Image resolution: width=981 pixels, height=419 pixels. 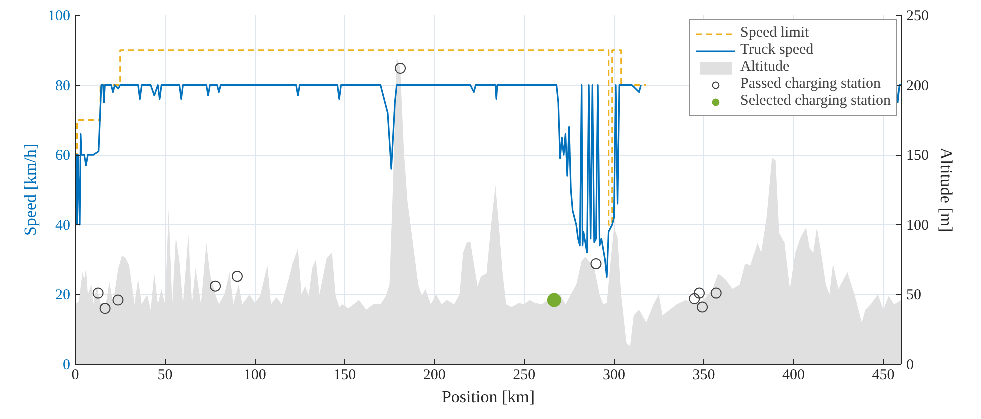 I want to click on x-tick-label: 350, so click(x=704, y=376).